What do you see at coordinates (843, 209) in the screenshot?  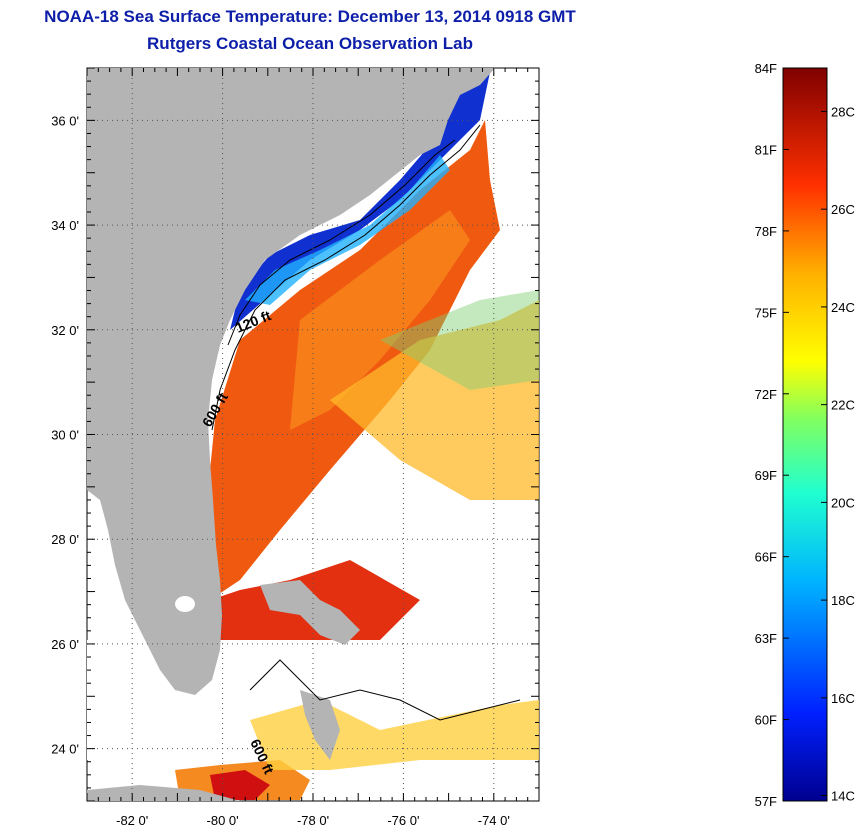 I see `colorbar-c-label: 26C` at bounding box center [843, 209].